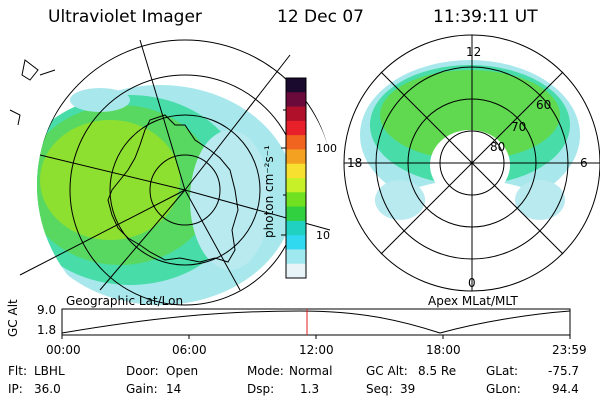 The width and height of the screenshot is (600, 400). What do you see at coordinates (473, 301) in the screenshot?
I see `polar-panel-label: Apex MLat/MLT` at bounding box center [473, 301].